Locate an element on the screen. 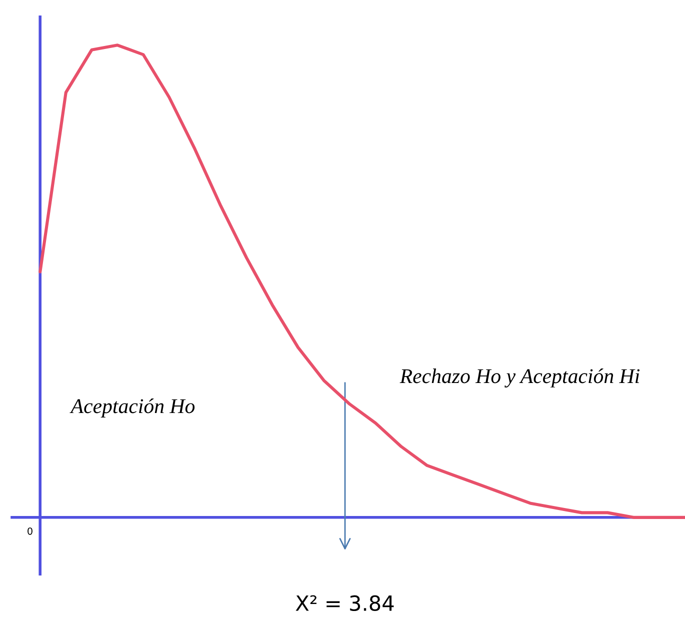  text: X² = 3.84 is located at coordinates (345, 603).